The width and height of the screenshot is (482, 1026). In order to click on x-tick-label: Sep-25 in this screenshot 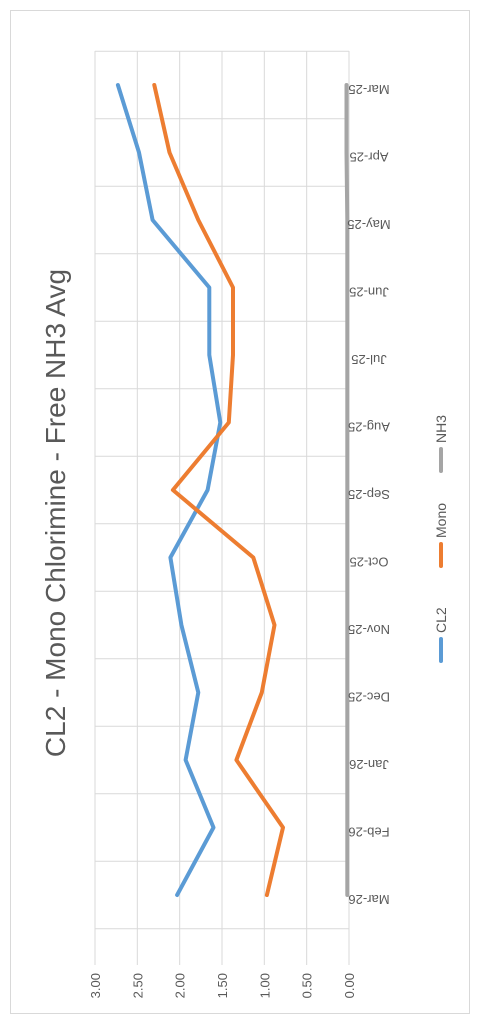, I will do `click(369, 494)`.